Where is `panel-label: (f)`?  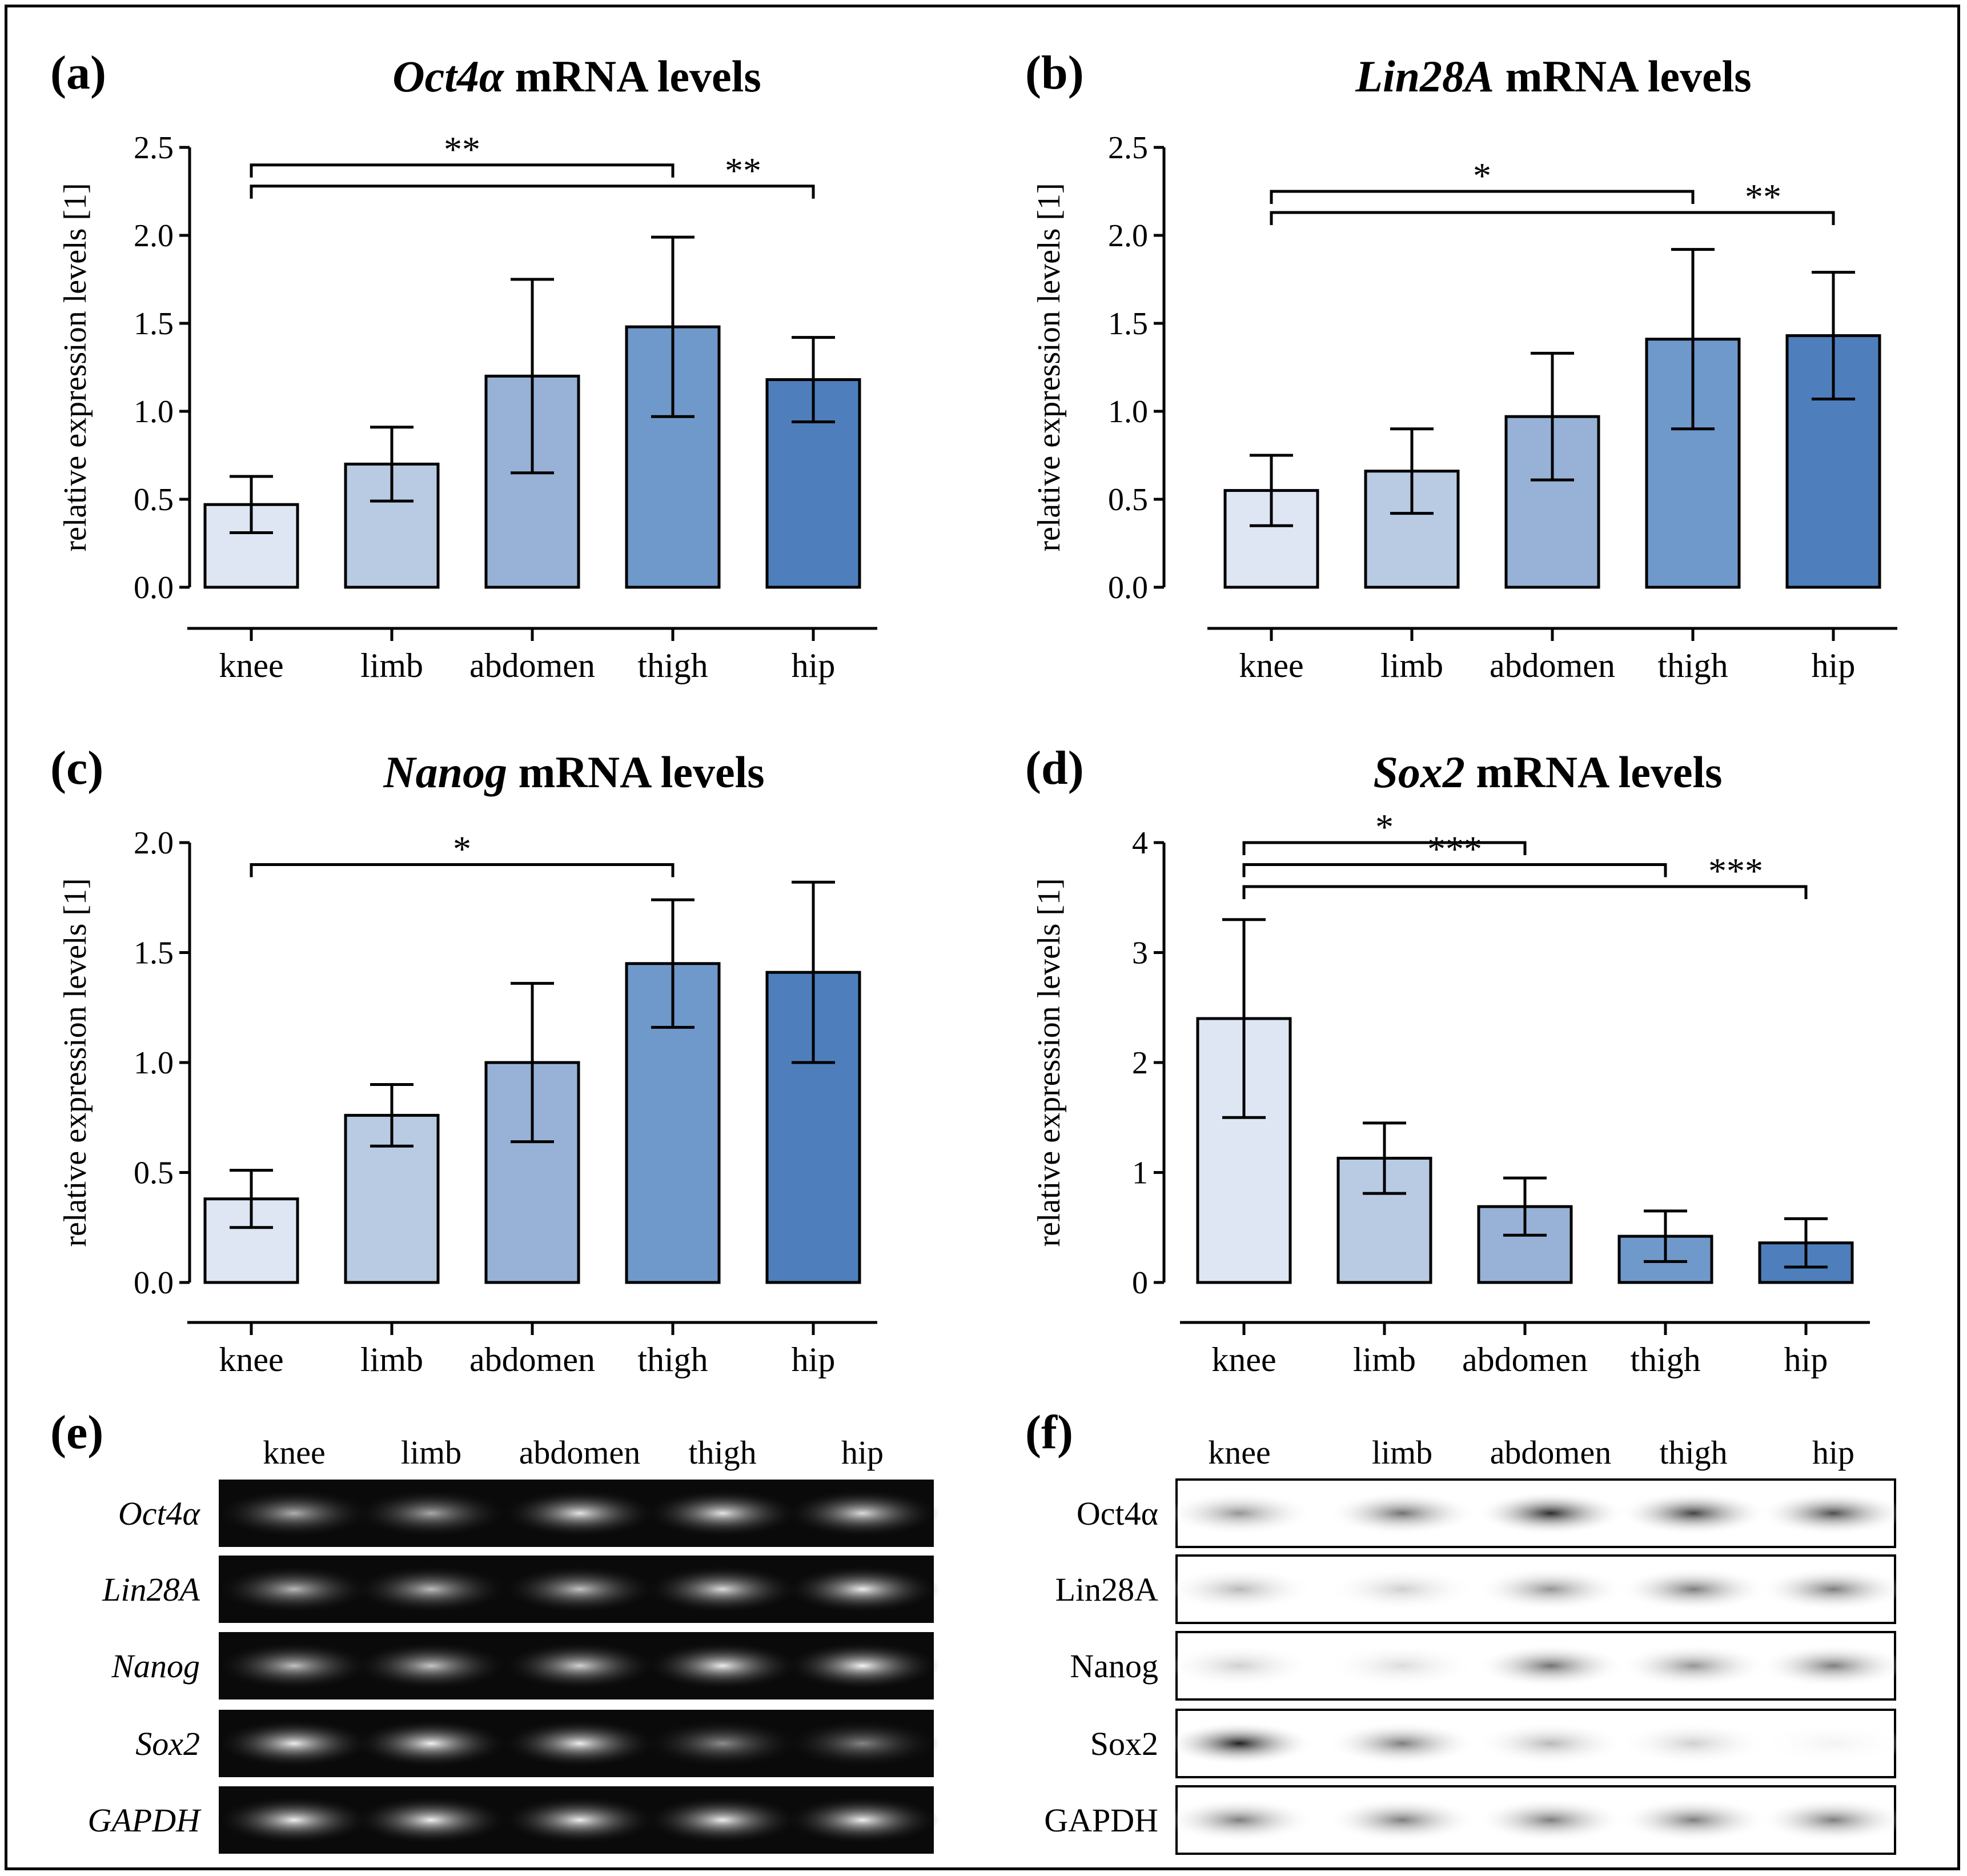 panel-label: (f) is located at coordinates (1049, 1432).